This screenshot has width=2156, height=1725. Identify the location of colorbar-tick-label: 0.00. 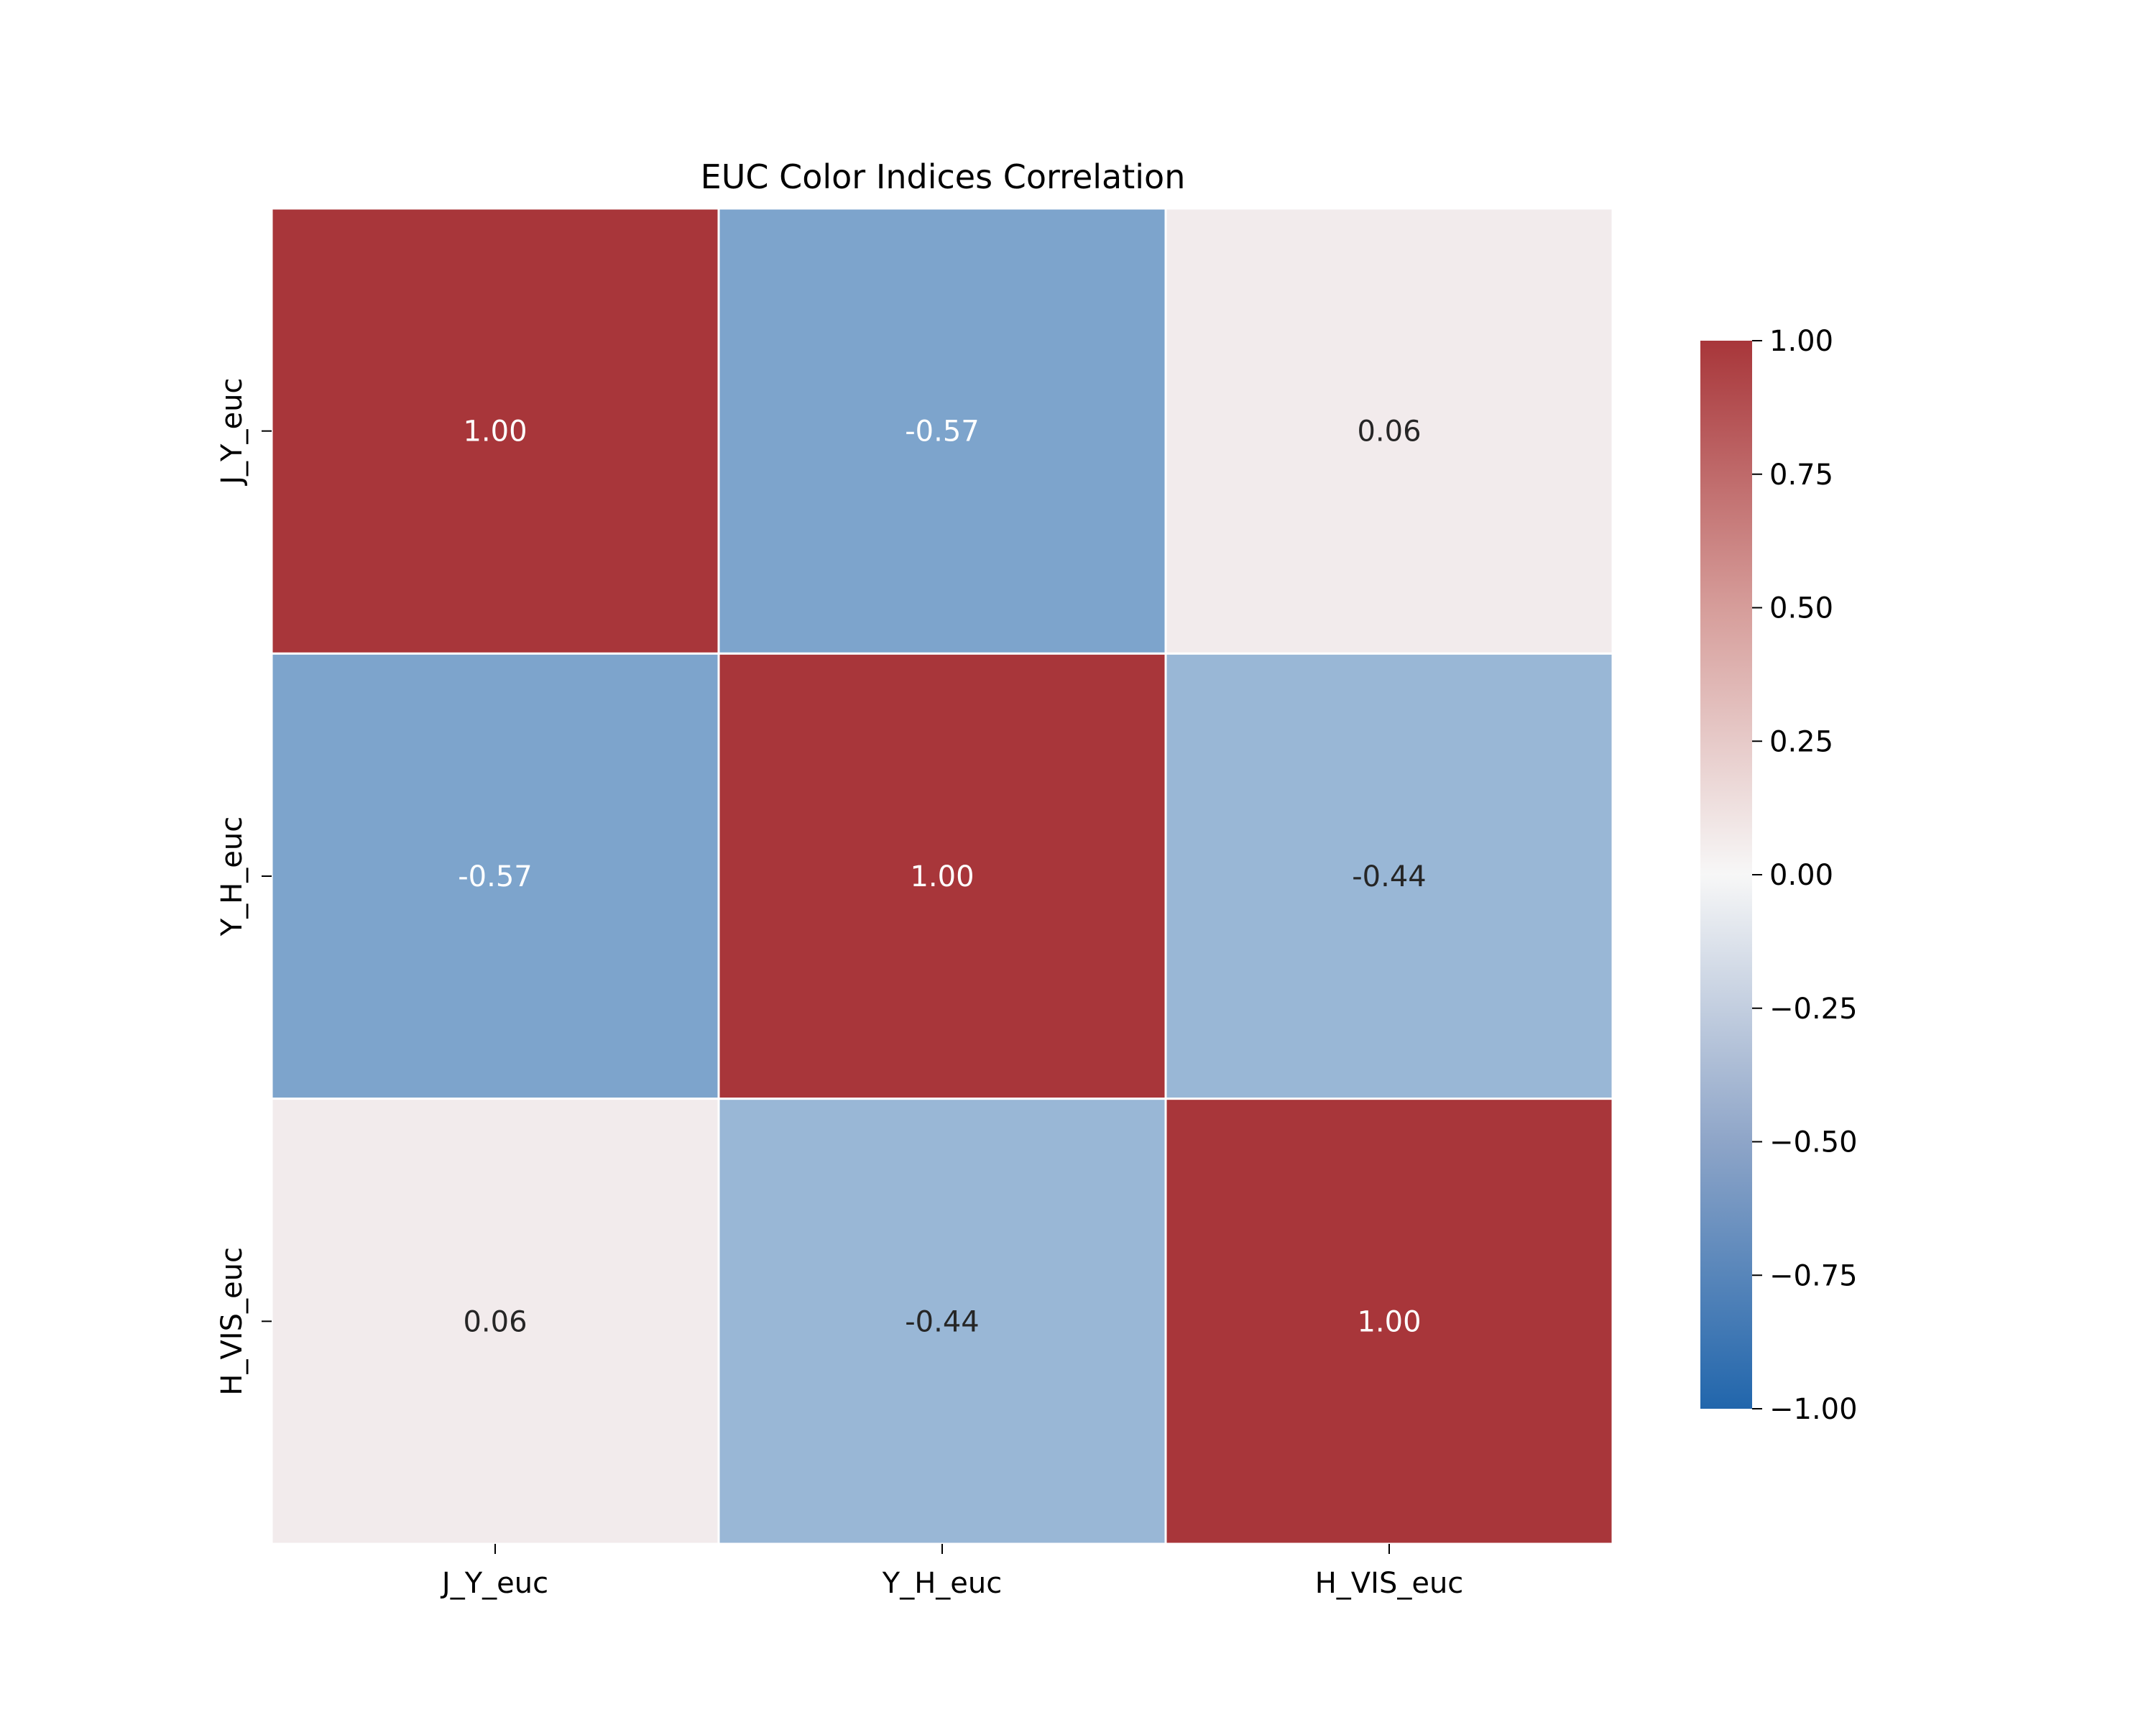
(1801, 875).